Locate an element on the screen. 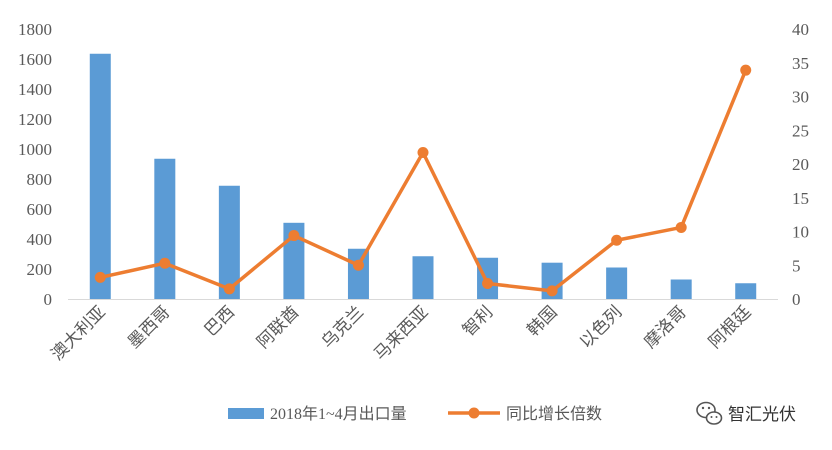  right-tick-label: 25 is located at coordinates (800, 130).